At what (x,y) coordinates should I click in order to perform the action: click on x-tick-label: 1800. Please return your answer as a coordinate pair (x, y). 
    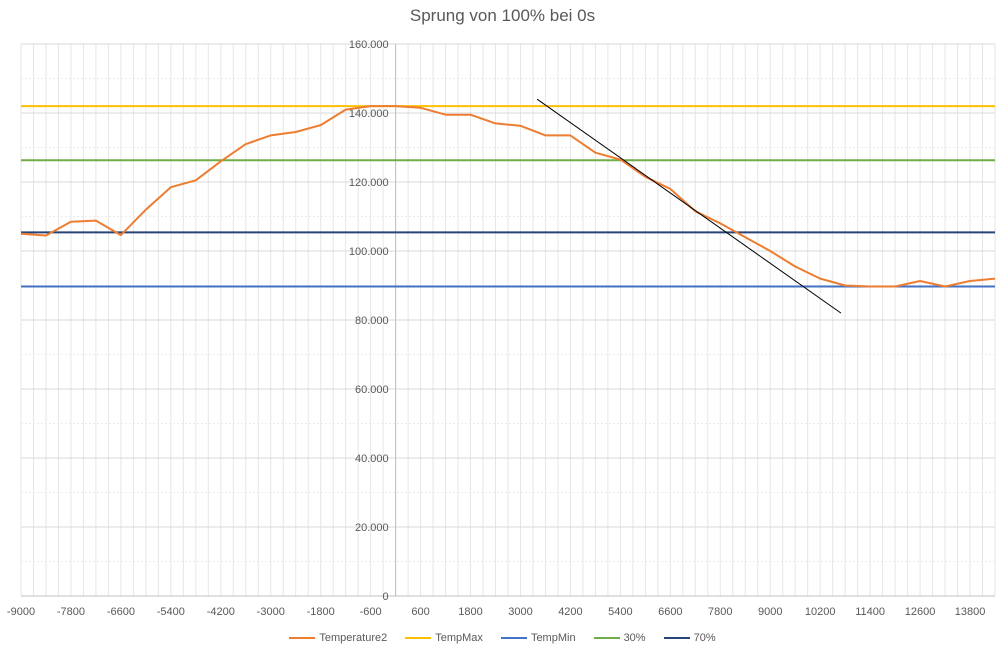
    Looking at the image, I should click on (470, 612).